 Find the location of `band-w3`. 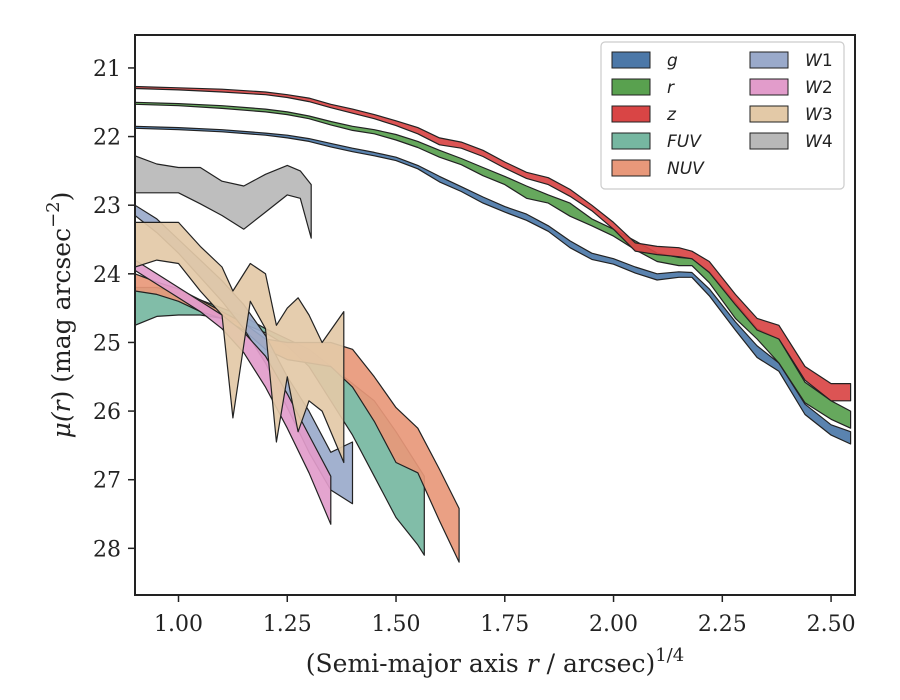

band-w3 is located at coordinates (240, 342).